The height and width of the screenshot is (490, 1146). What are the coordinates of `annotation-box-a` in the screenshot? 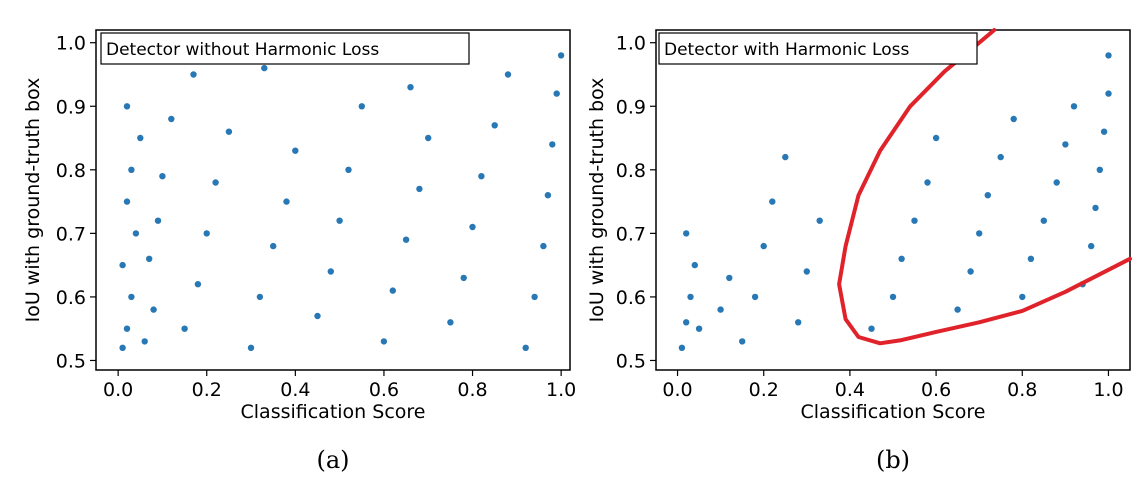 It's located at (285, 48).